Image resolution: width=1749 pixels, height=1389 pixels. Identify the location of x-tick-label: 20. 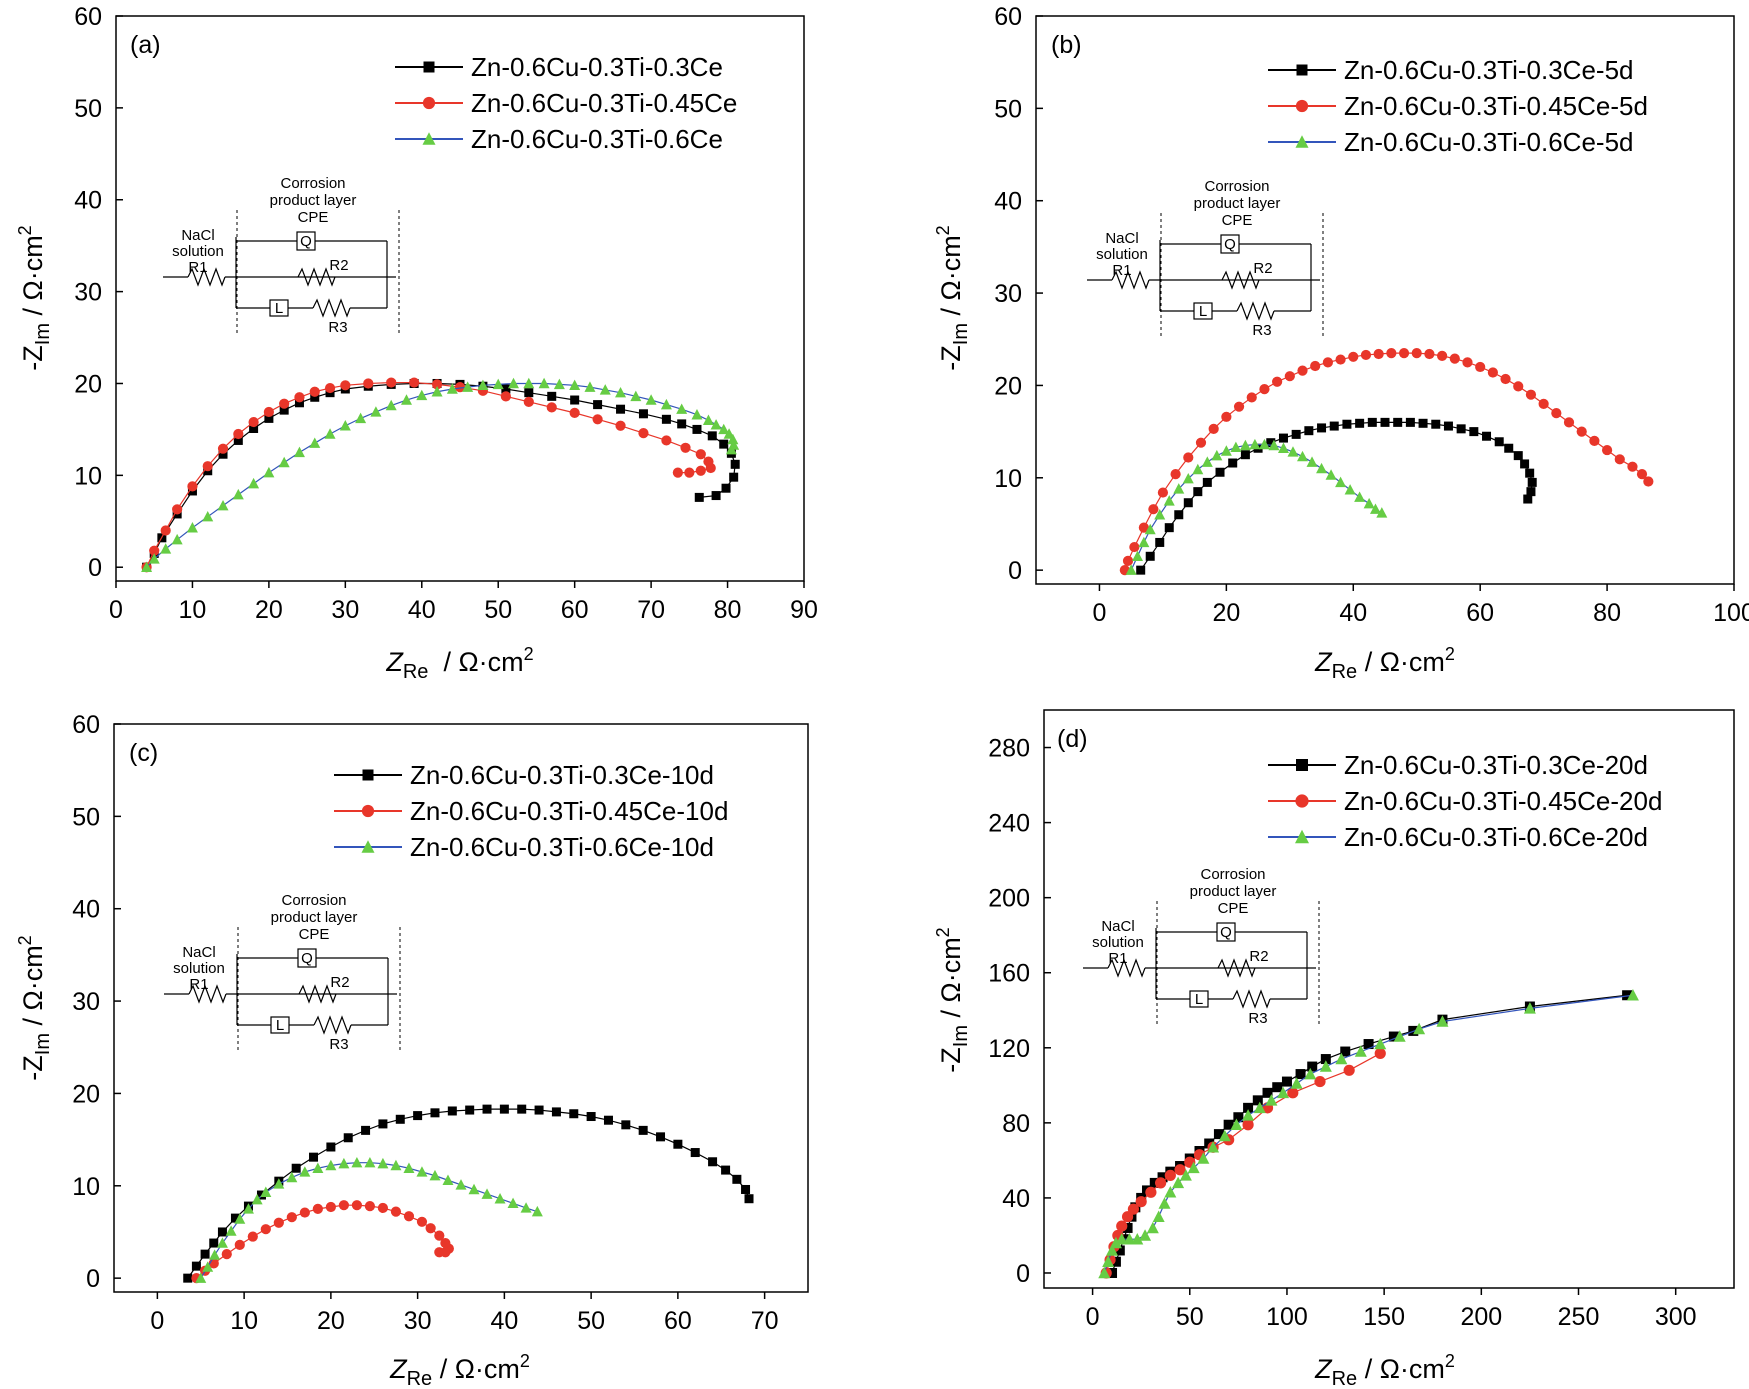
(1226, 613).